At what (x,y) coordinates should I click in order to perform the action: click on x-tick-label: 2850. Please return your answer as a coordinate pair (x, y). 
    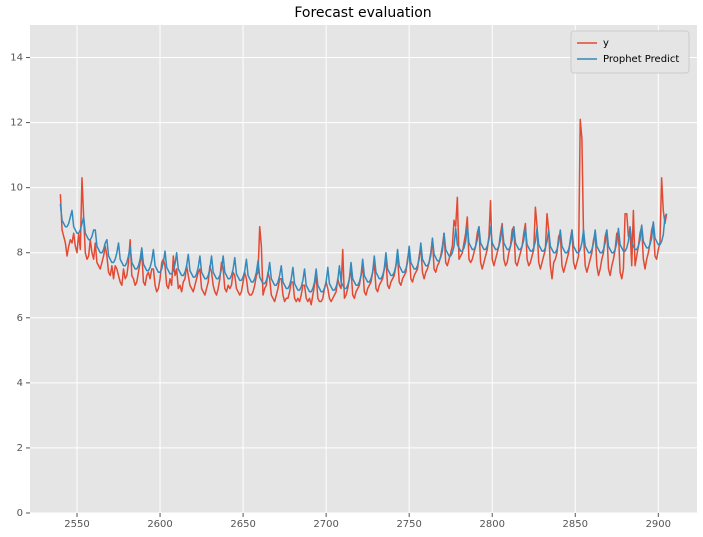
    Looking at the image, I should click on (575, 524).